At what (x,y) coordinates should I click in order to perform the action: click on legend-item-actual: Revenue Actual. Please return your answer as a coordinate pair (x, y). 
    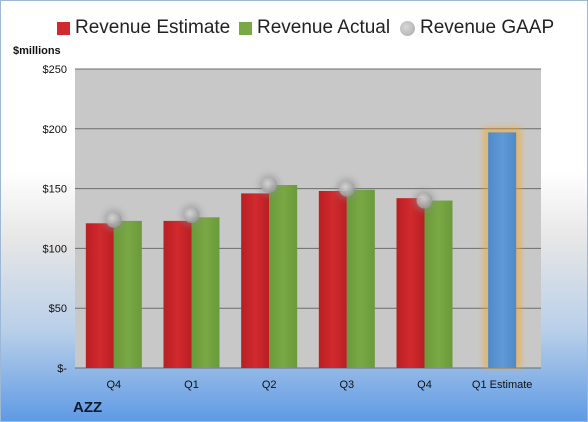
    Looking at the image, I should click on (314, 28).